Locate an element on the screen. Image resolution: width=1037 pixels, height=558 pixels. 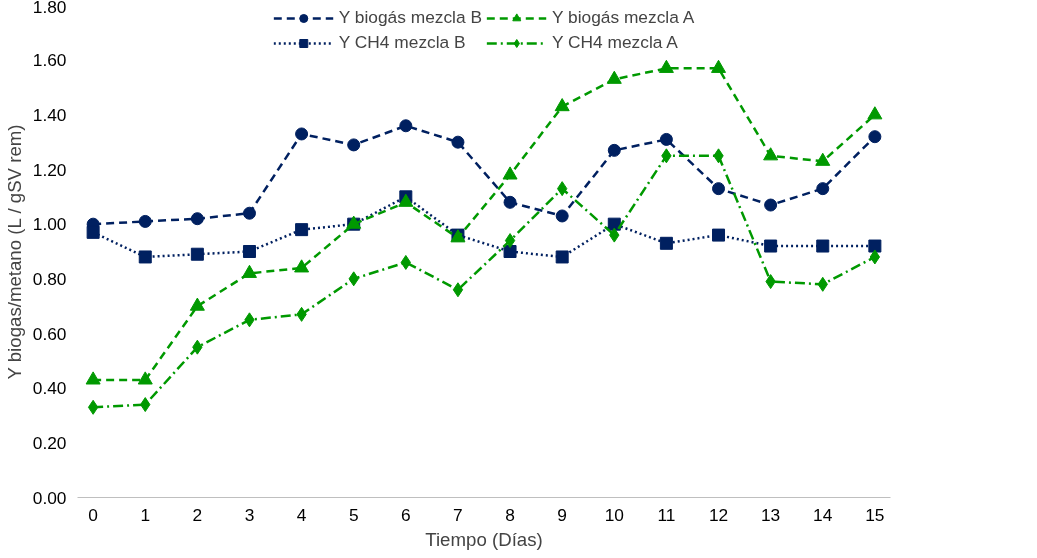
x-tick-label: 7 is located at coordinates (458, 514).